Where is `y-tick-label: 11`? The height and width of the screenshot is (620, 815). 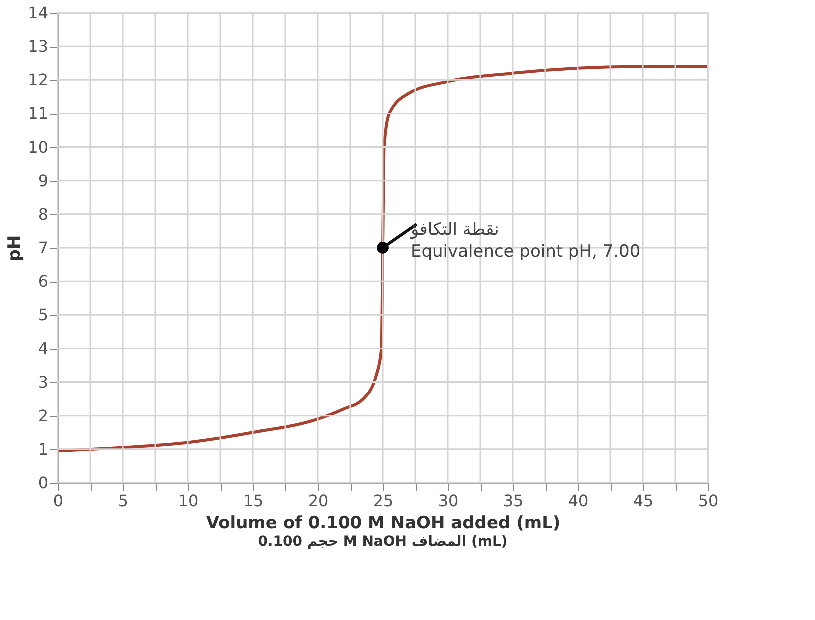
y-tick-label: 11 is located at coordinates (38, 114).